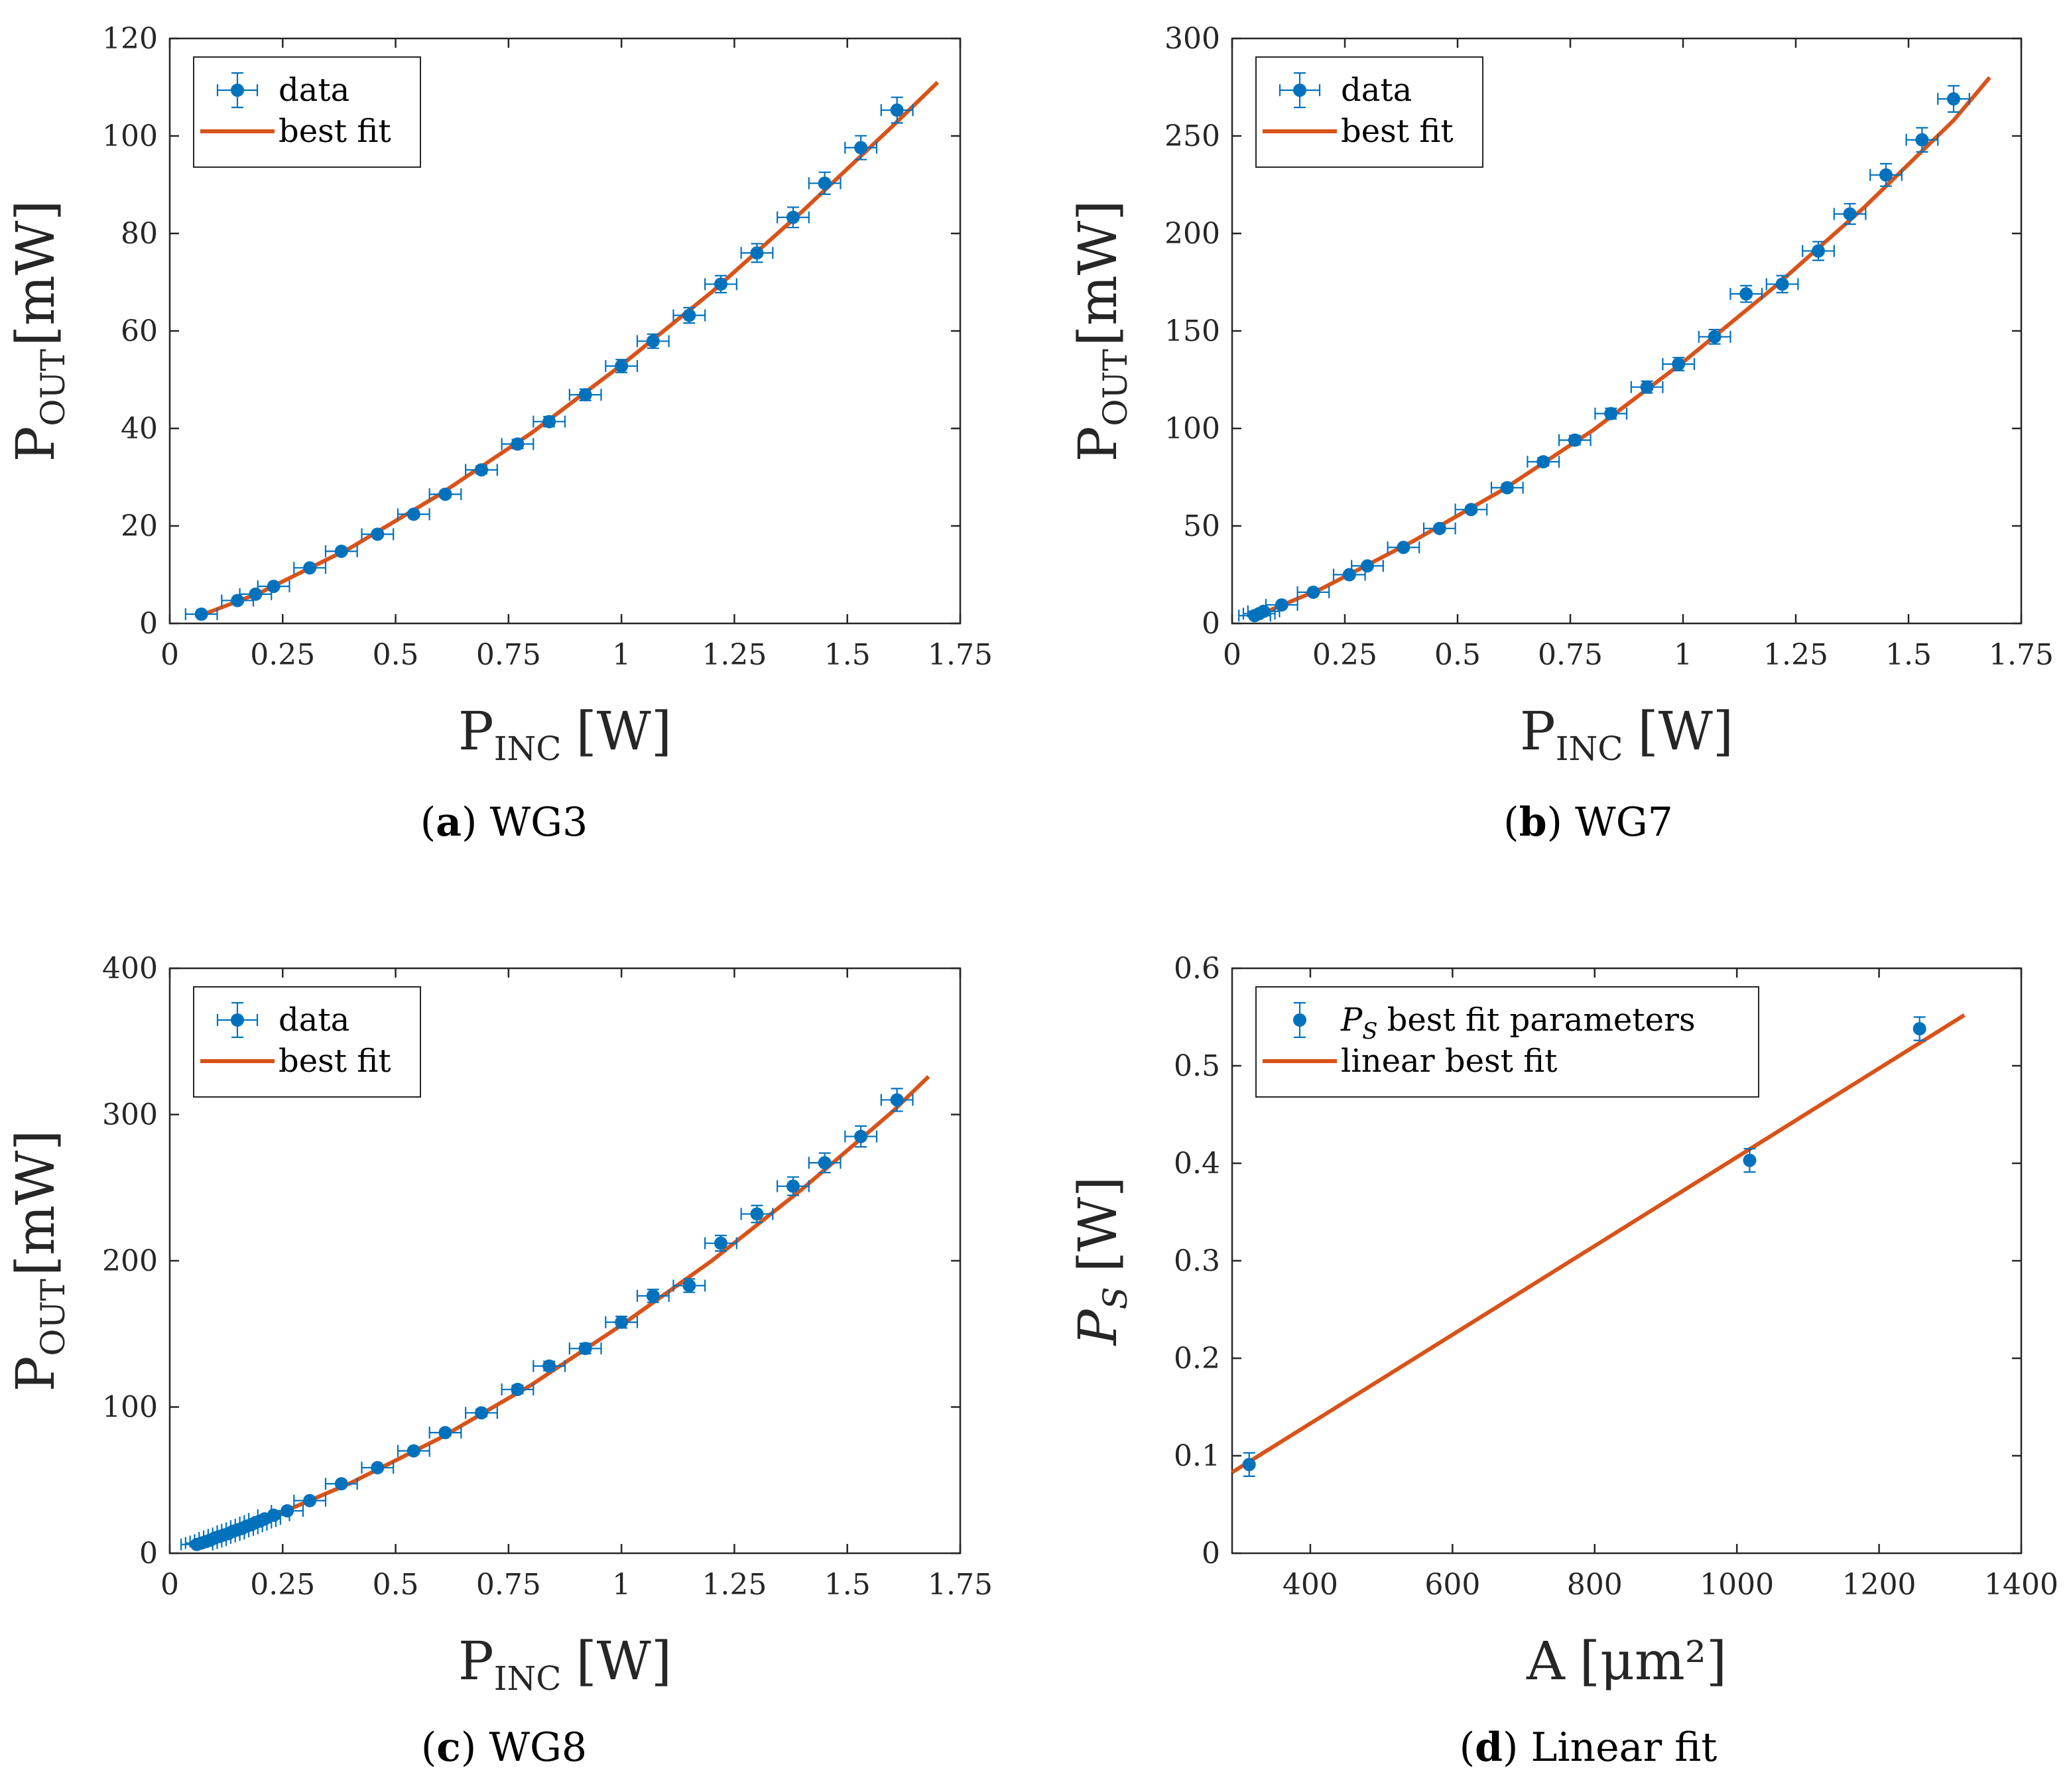  Describe the element at coordinates (130, 39) in the screenshot. I see `y-tick-label: 120` at that location.